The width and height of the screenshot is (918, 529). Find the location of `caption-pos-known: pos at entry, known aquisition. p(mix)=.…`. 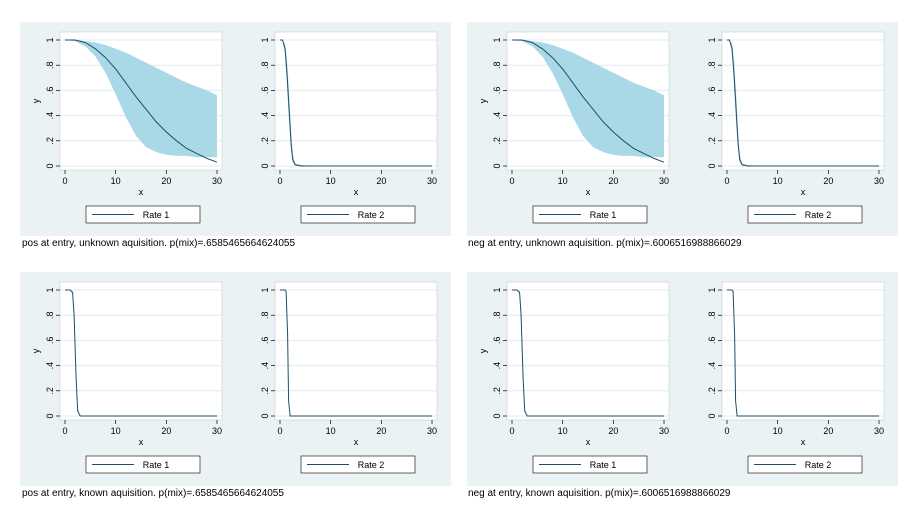

caption-pos-known: pos at entry, known aquisition. p(mix)=.… is located at coordinates (153, 493).